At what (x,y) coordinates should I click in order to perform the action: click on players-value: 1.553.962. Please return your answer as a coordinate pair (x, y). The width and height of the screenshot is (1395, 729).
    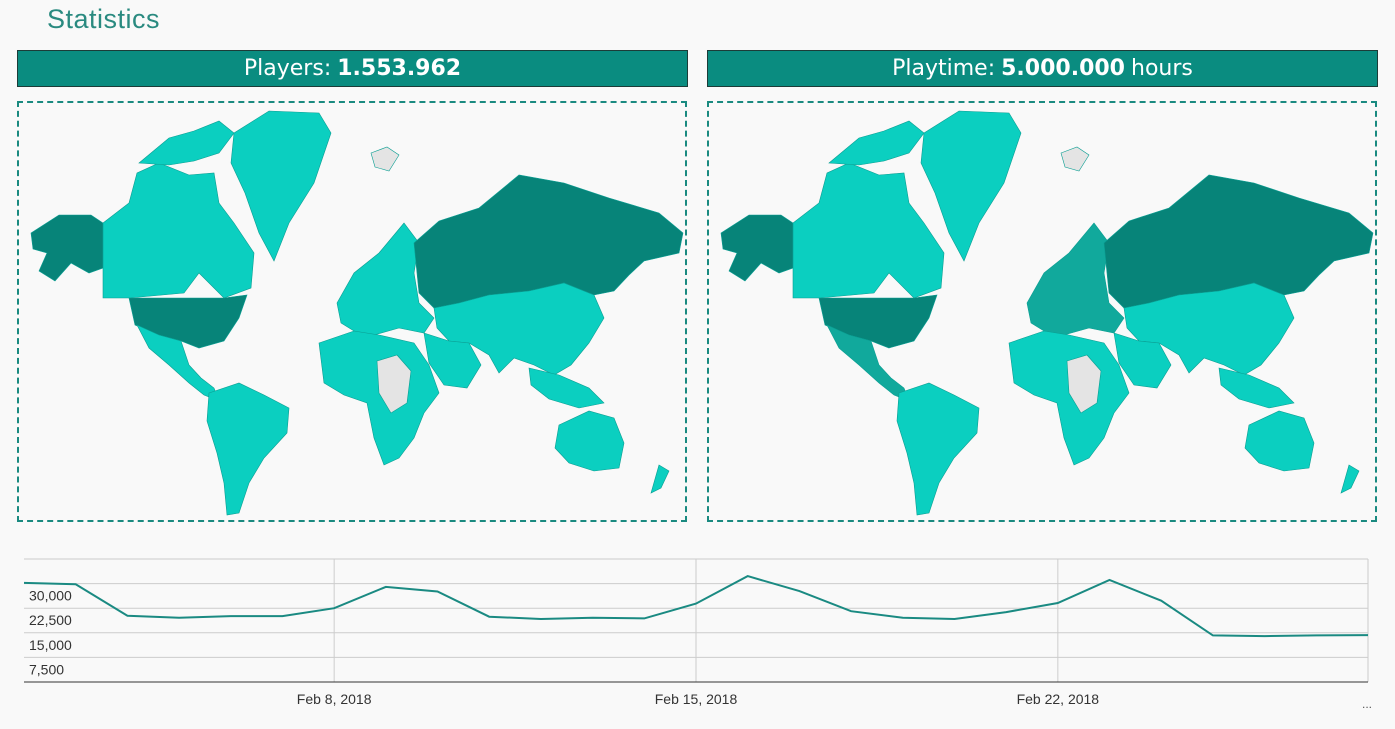
    Looking at the image, I should click on (399, 68).